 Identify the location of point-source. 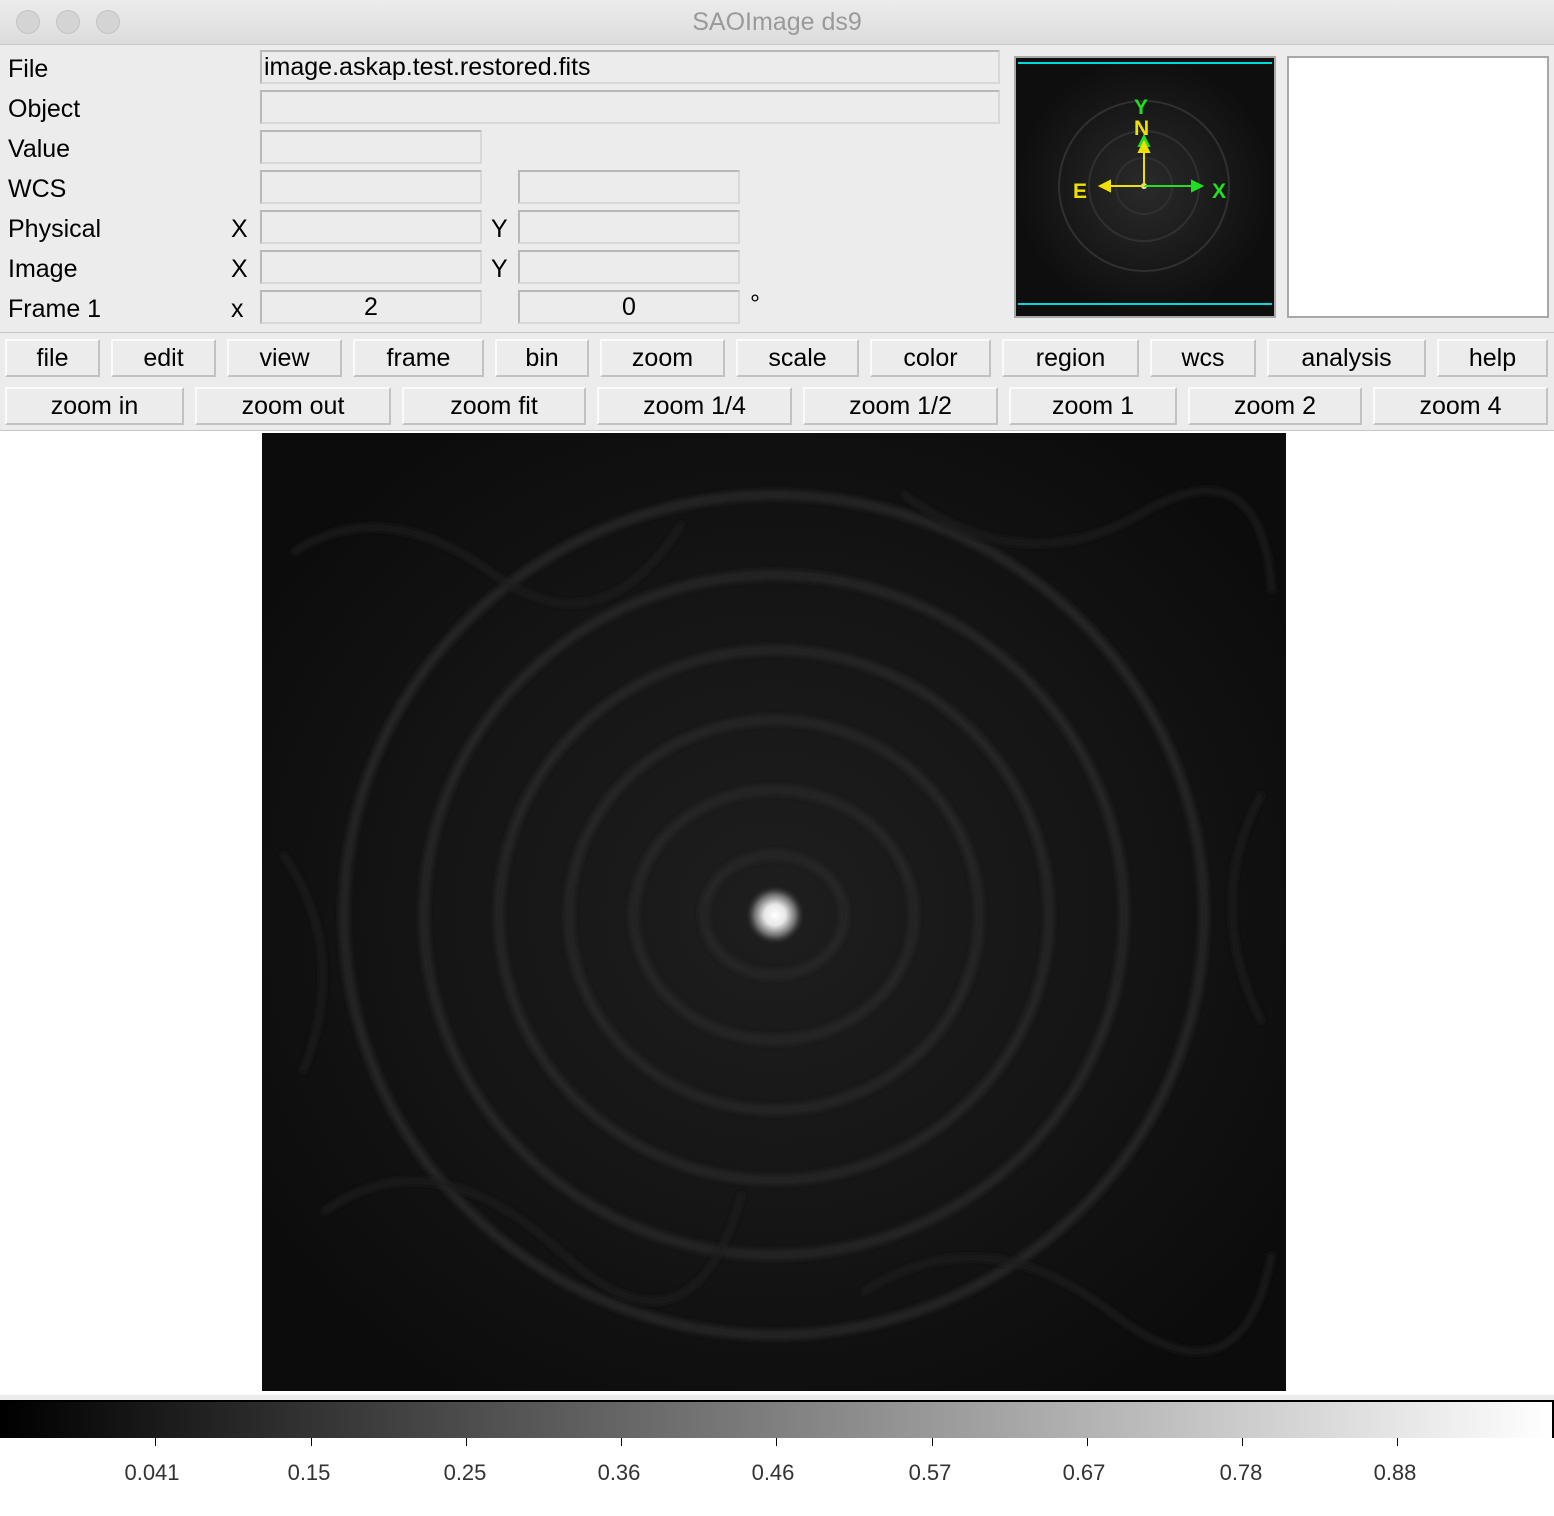
(775, 915).